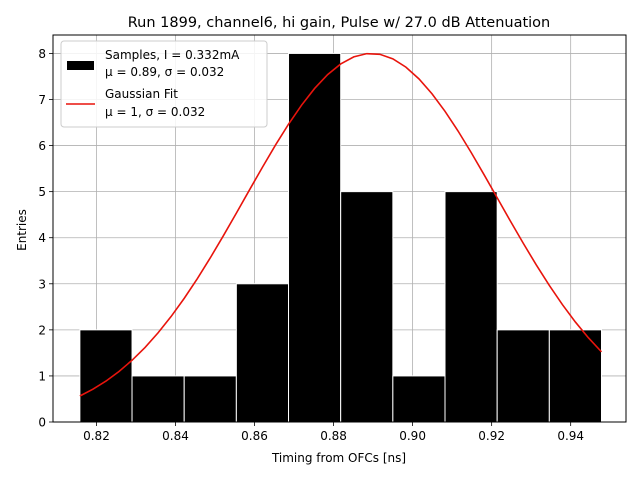 The height and width of the screenshot is (480, 640). Describe the element at coordinates (96, 436) in the screenshot. I see `x-tick-label: 0.82` at that location.